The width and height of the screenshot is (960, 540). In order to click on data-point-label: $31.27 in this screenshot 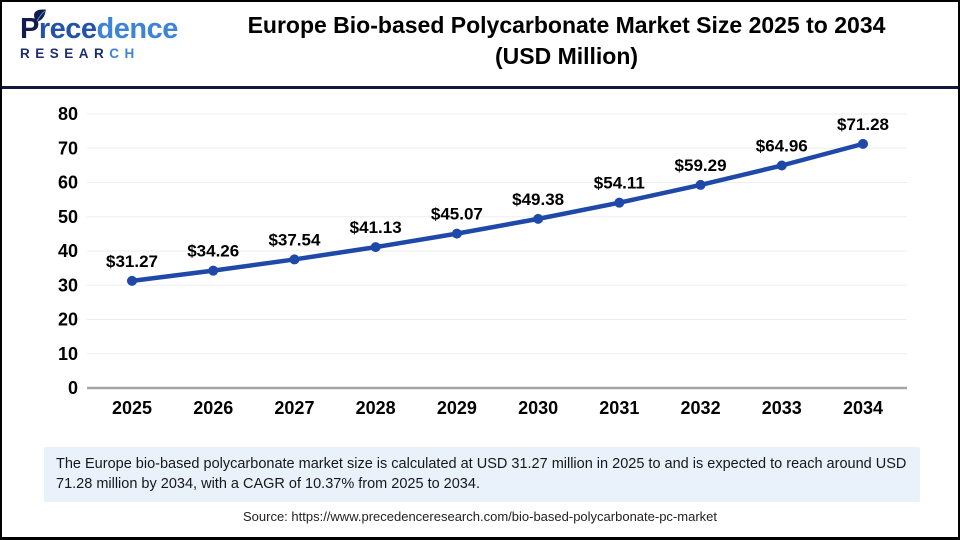, I will do `click(132, 261)`.